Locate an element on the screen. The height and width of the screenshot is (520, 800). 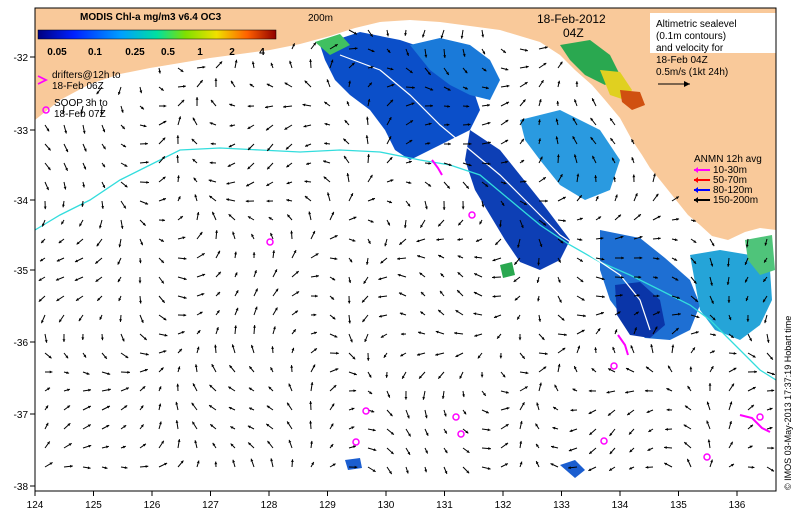
lat-tick-label: -32 is located at coordinates (21, 58).